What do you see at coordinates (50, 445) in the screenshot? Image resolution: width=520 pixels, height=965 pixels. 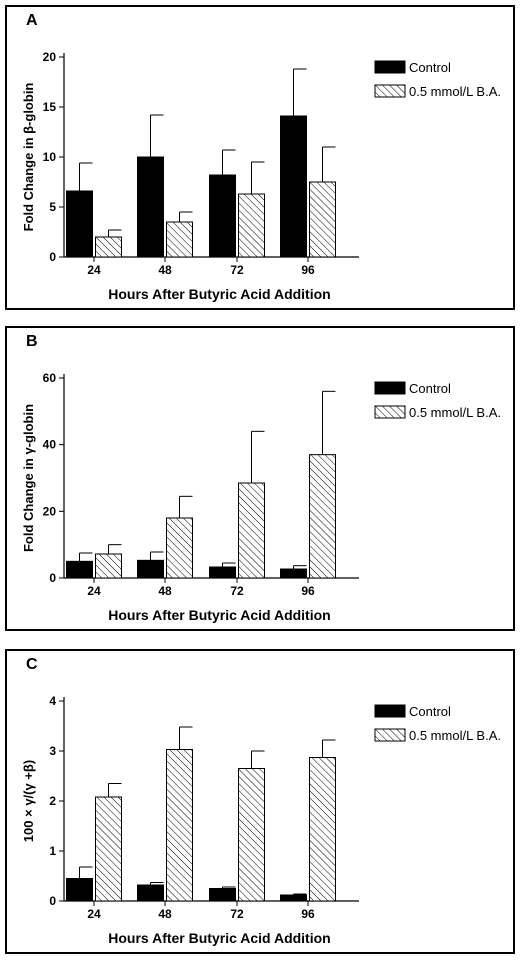 I see `y-tick-label: 40` at bounding box center [50, 445].